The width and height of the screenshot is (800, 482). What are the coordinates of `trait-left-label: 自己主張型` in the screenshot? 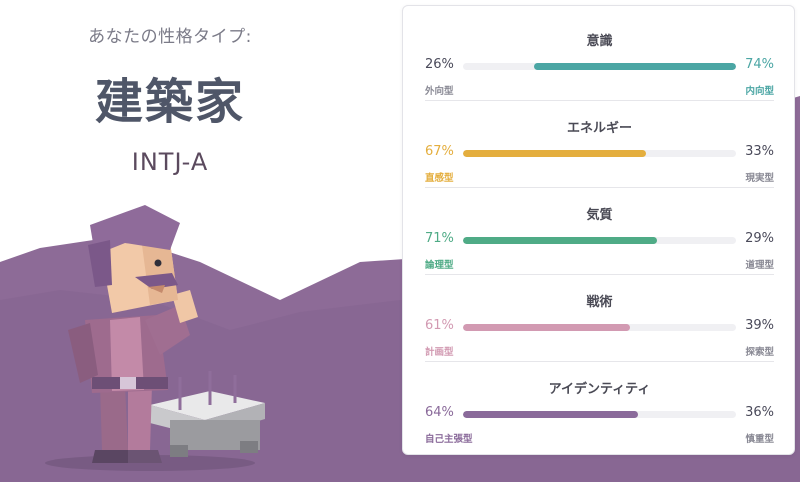 It's located at (449, 439).